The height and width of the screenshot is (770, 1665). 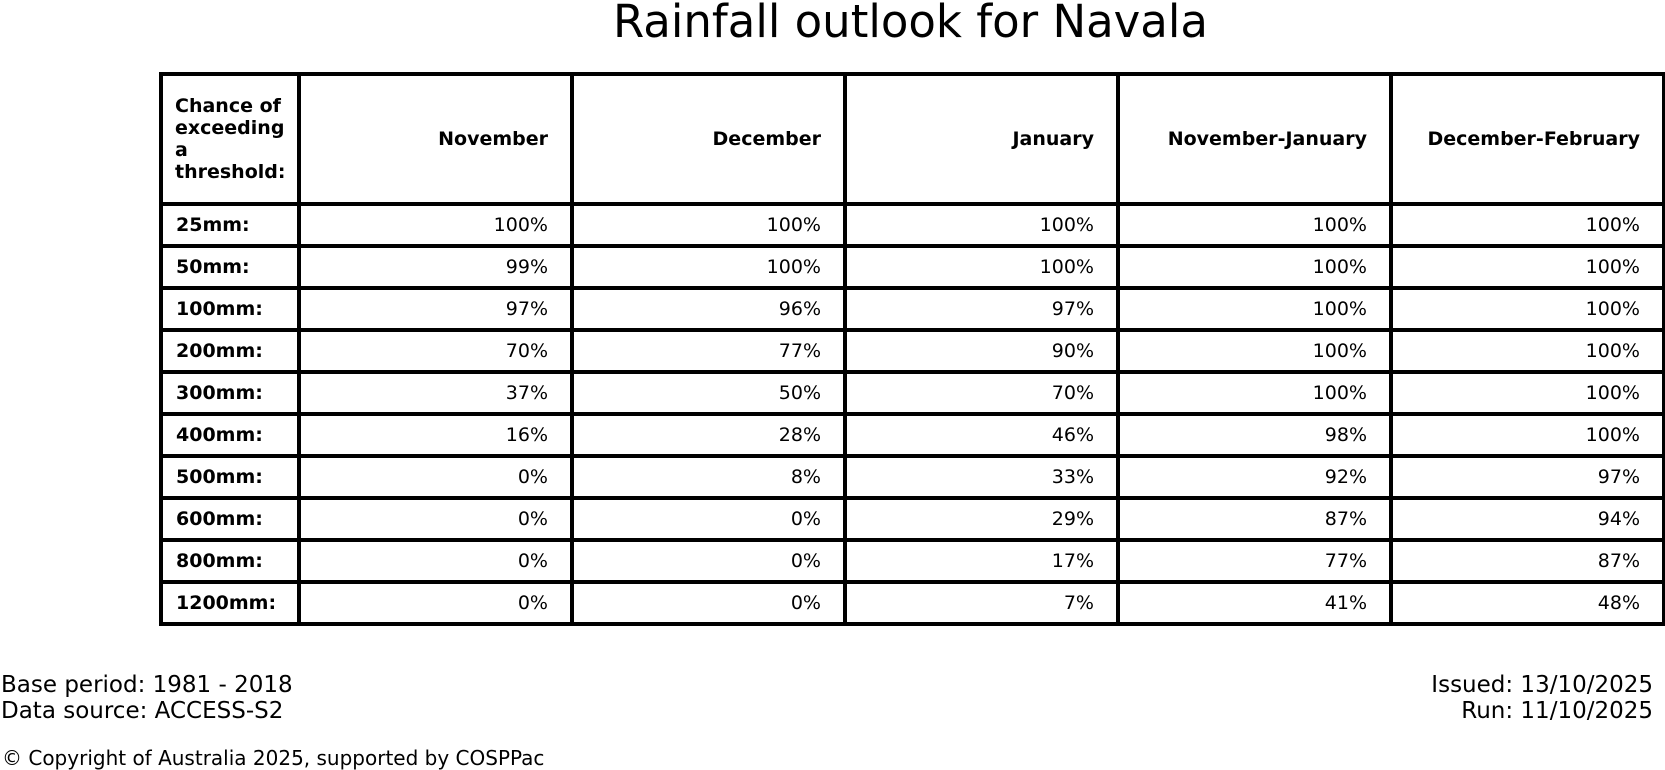 I want to click on row-label: 400mm:, so click(x=230, y=435).